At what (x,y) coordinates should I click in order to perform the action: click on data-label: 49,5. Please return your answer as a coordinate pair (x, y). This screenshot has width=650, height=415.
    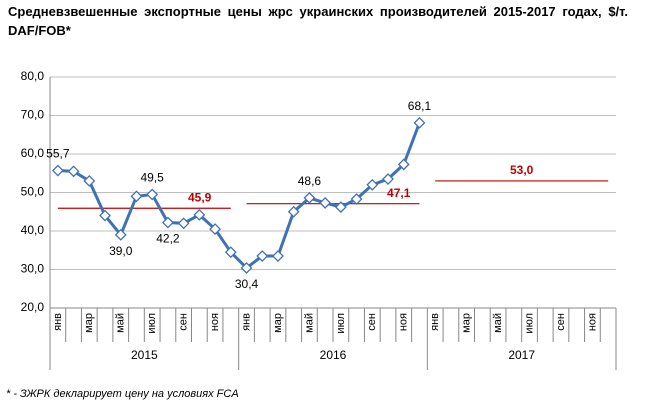
    Looking at the image, I should click on (153, 178).